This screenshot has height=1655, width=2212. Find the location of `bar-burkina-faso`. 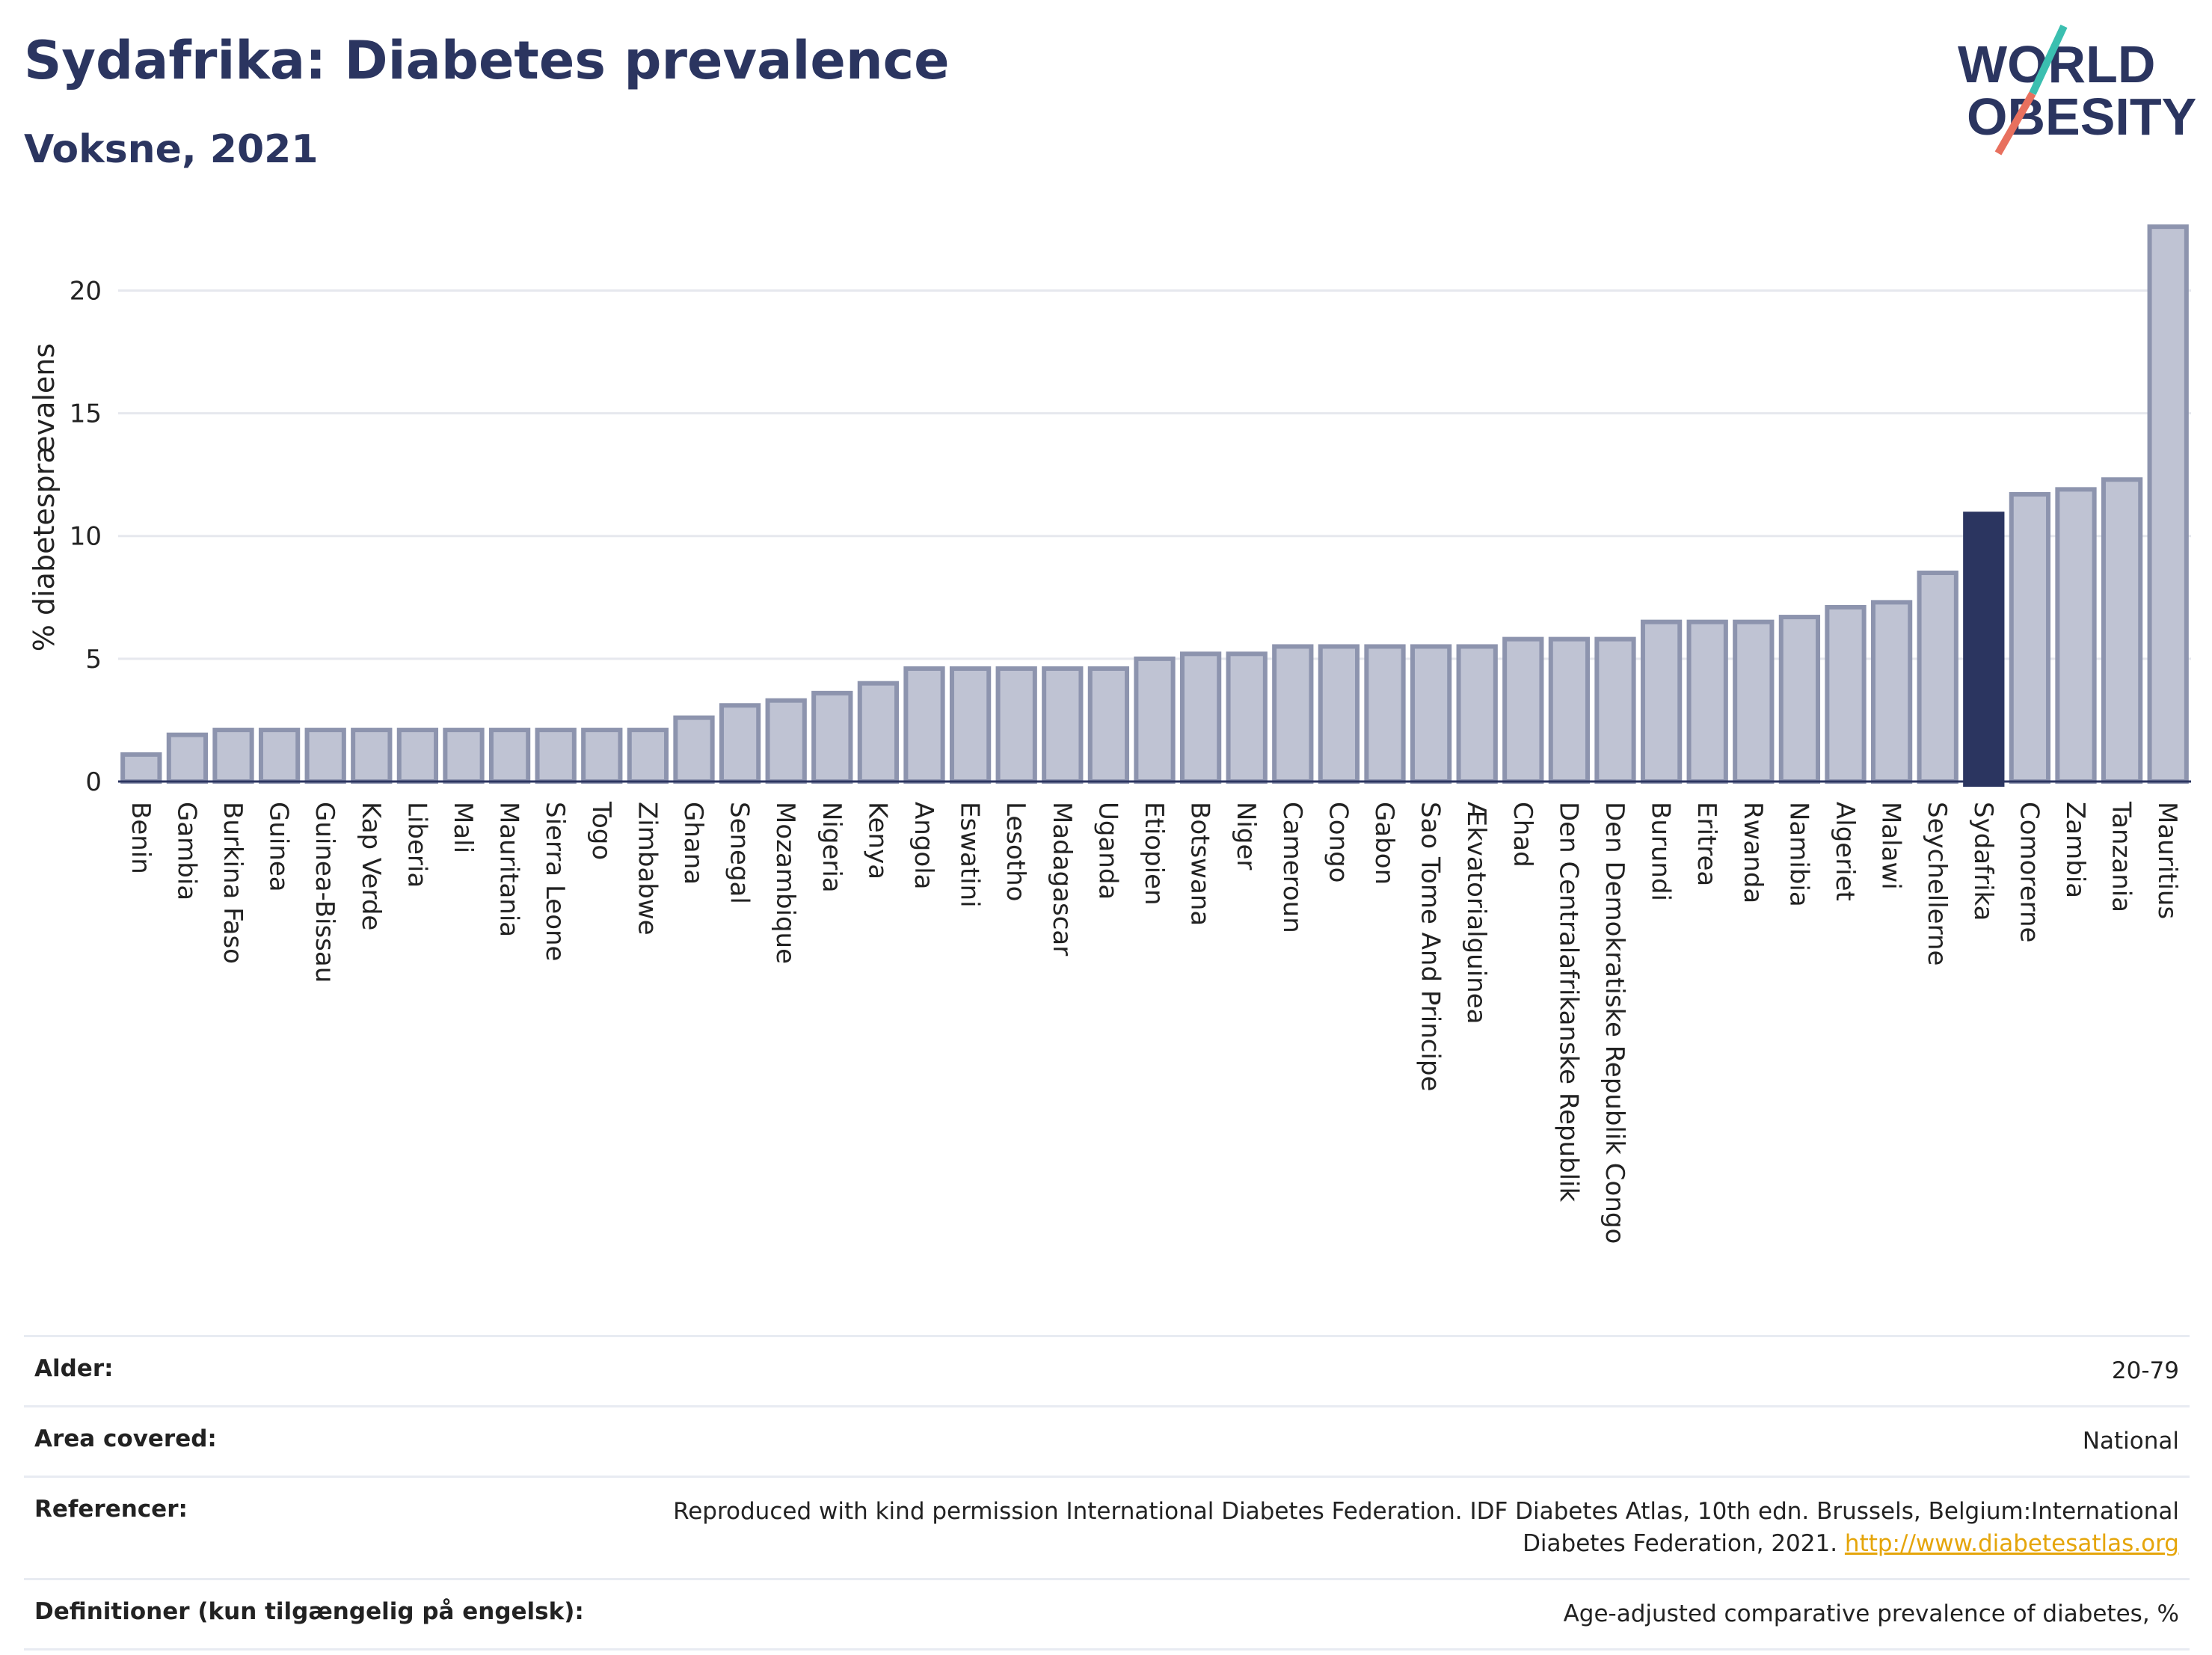

bar-burkina-faso is located at coordinates (233, 756).